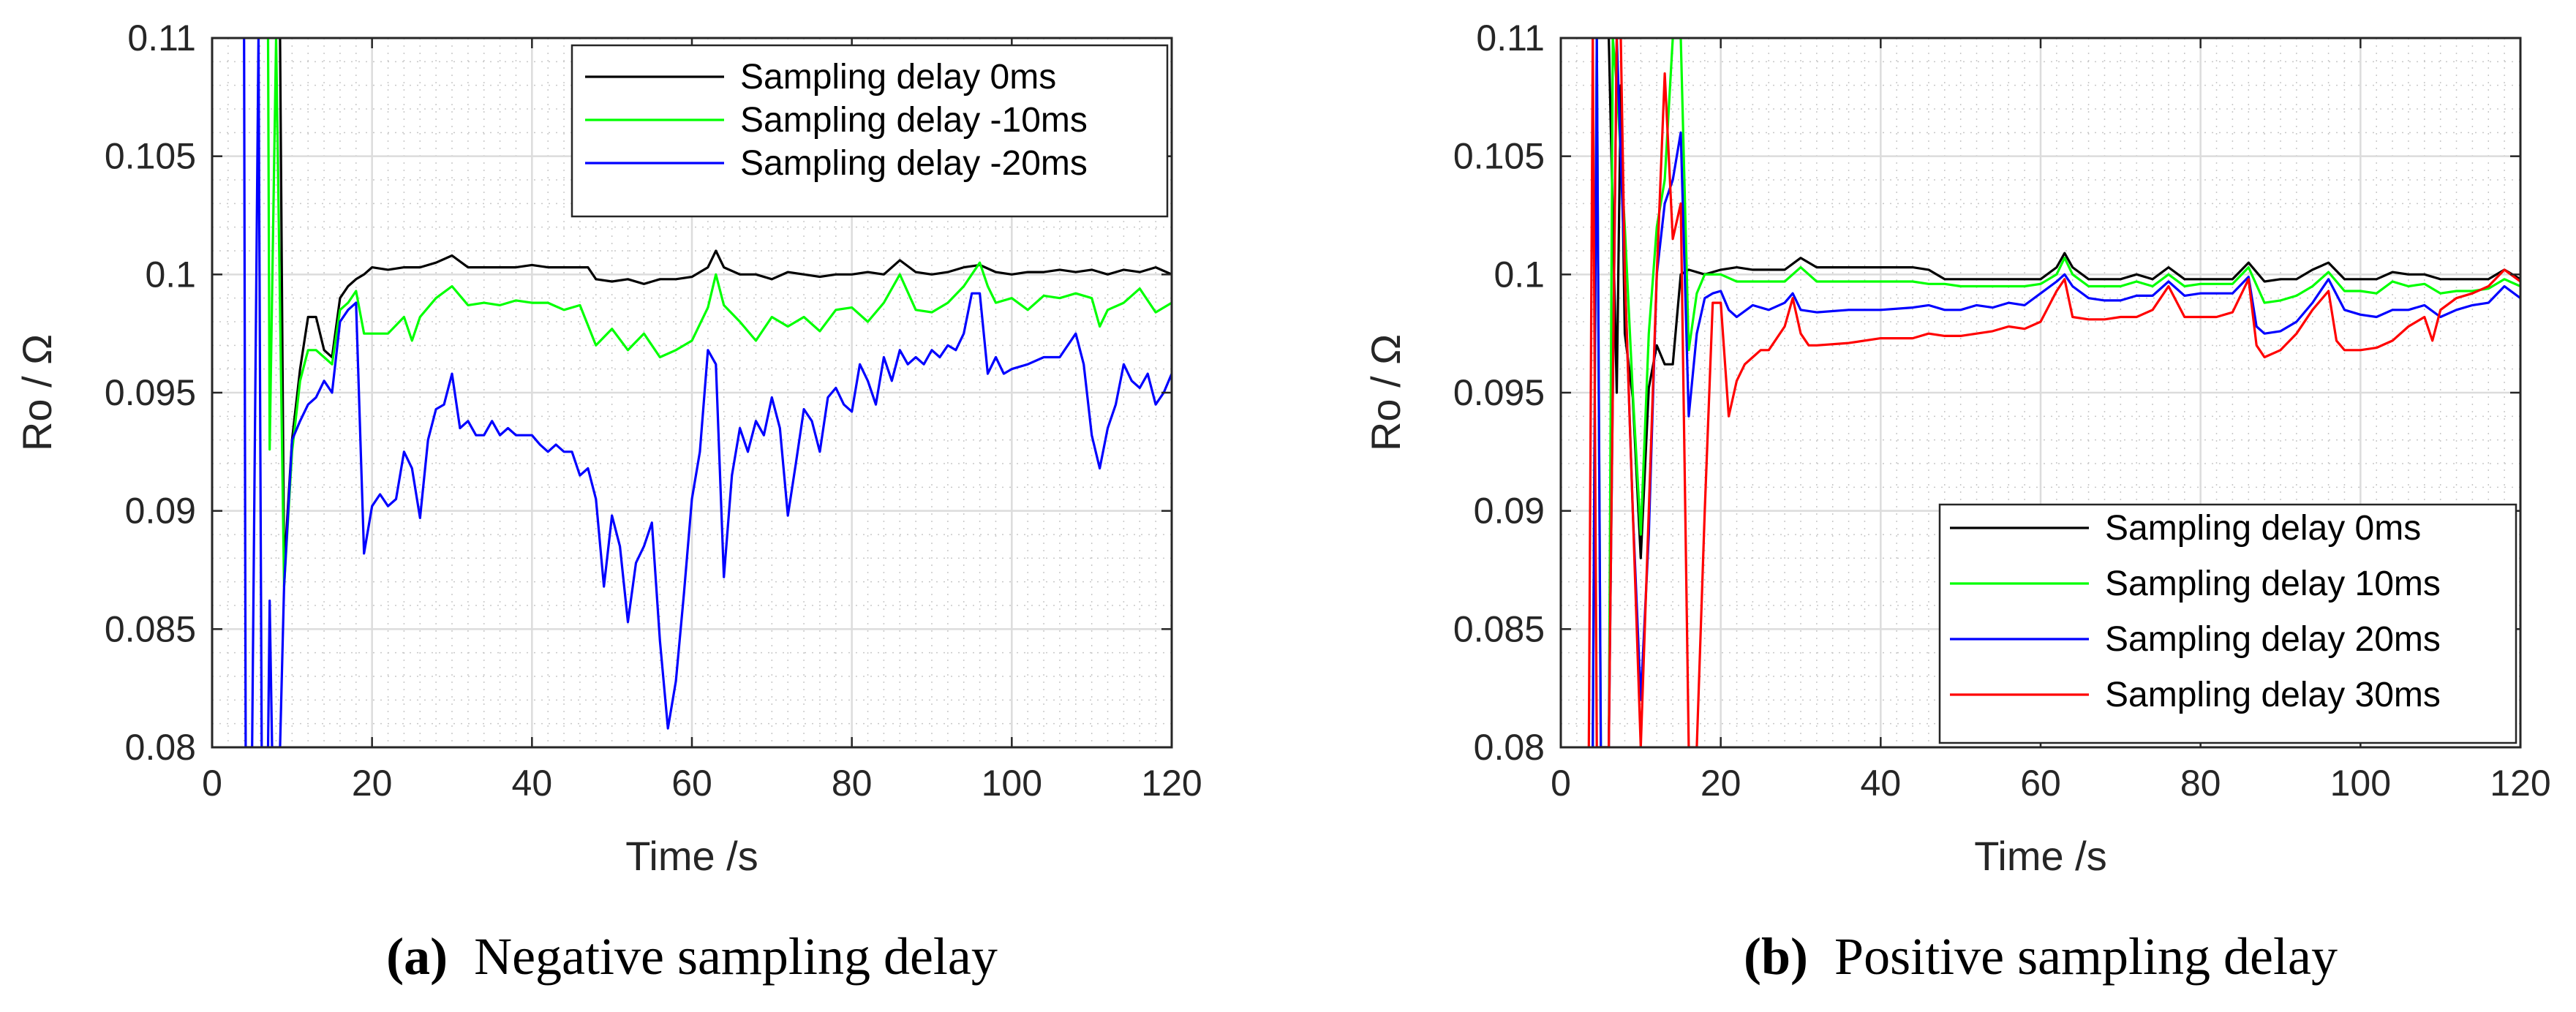 The height and width of the screenshot is (1012, 2576). What do you see at coordinates (2086, 956) in the screenshot?
I see `caption-text-b: Positive sampling delay` at bounding box center [2086, 956].